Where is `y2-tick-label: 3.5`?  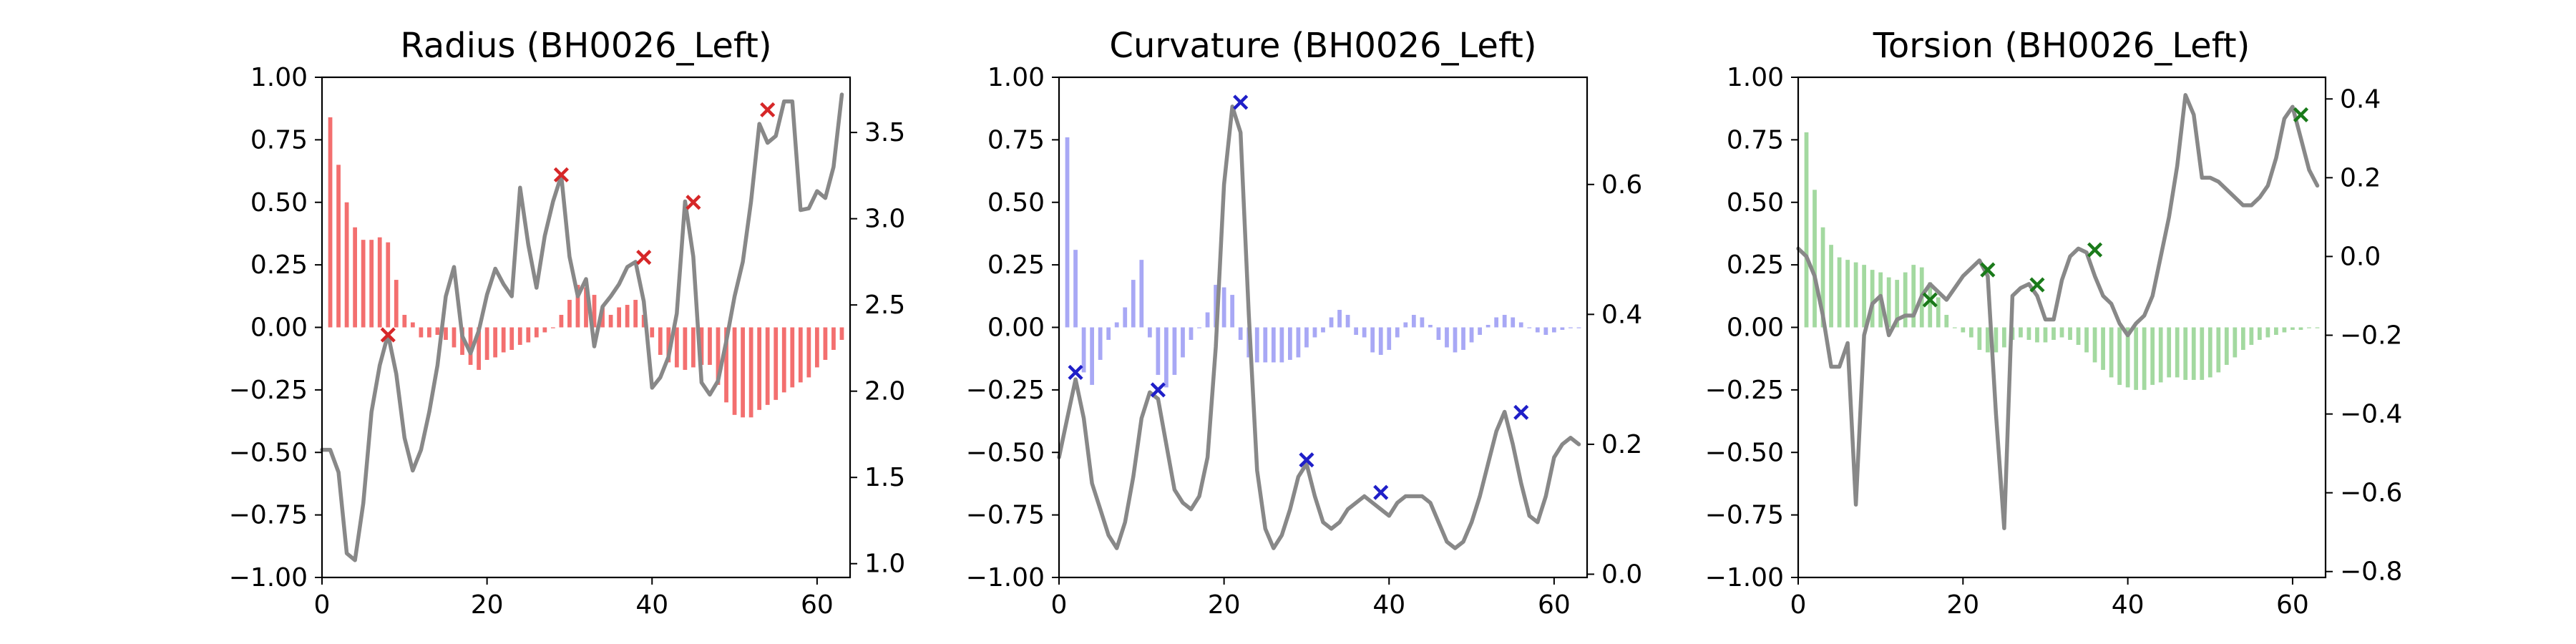
y2-tick-label: 3.5 is located at coordinates (884, 132).